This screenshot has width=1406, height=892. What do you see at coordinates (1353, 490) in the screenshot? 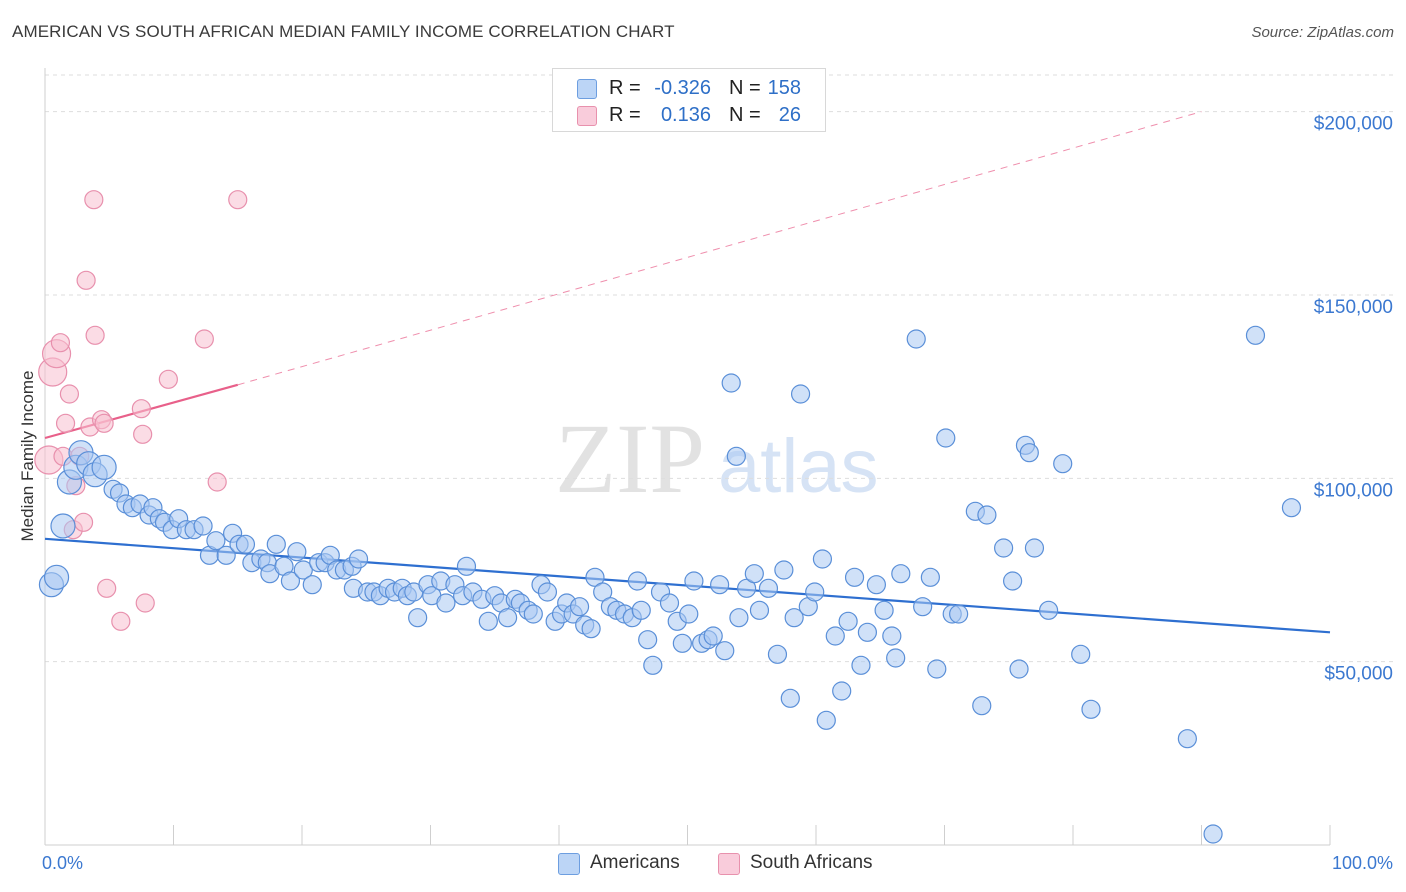
I see `y-tick-label: $100,000` at bounding box center [1353, 490].